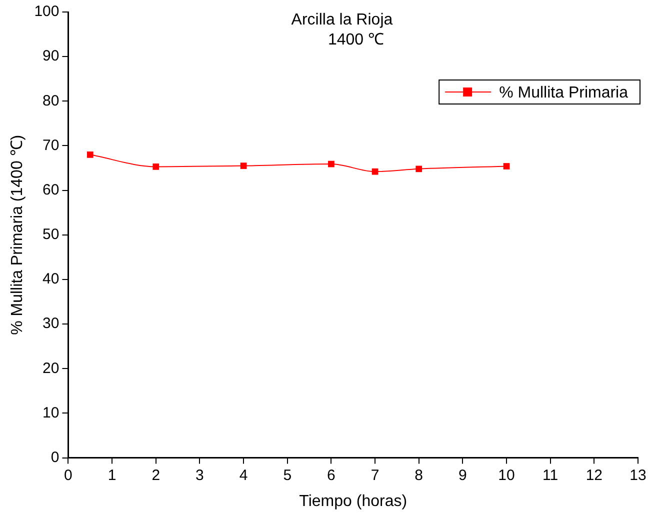 This screenshot has height=519, width=668. I want to click on chart-title: Arcilla la Rioja, so click(342, 19).